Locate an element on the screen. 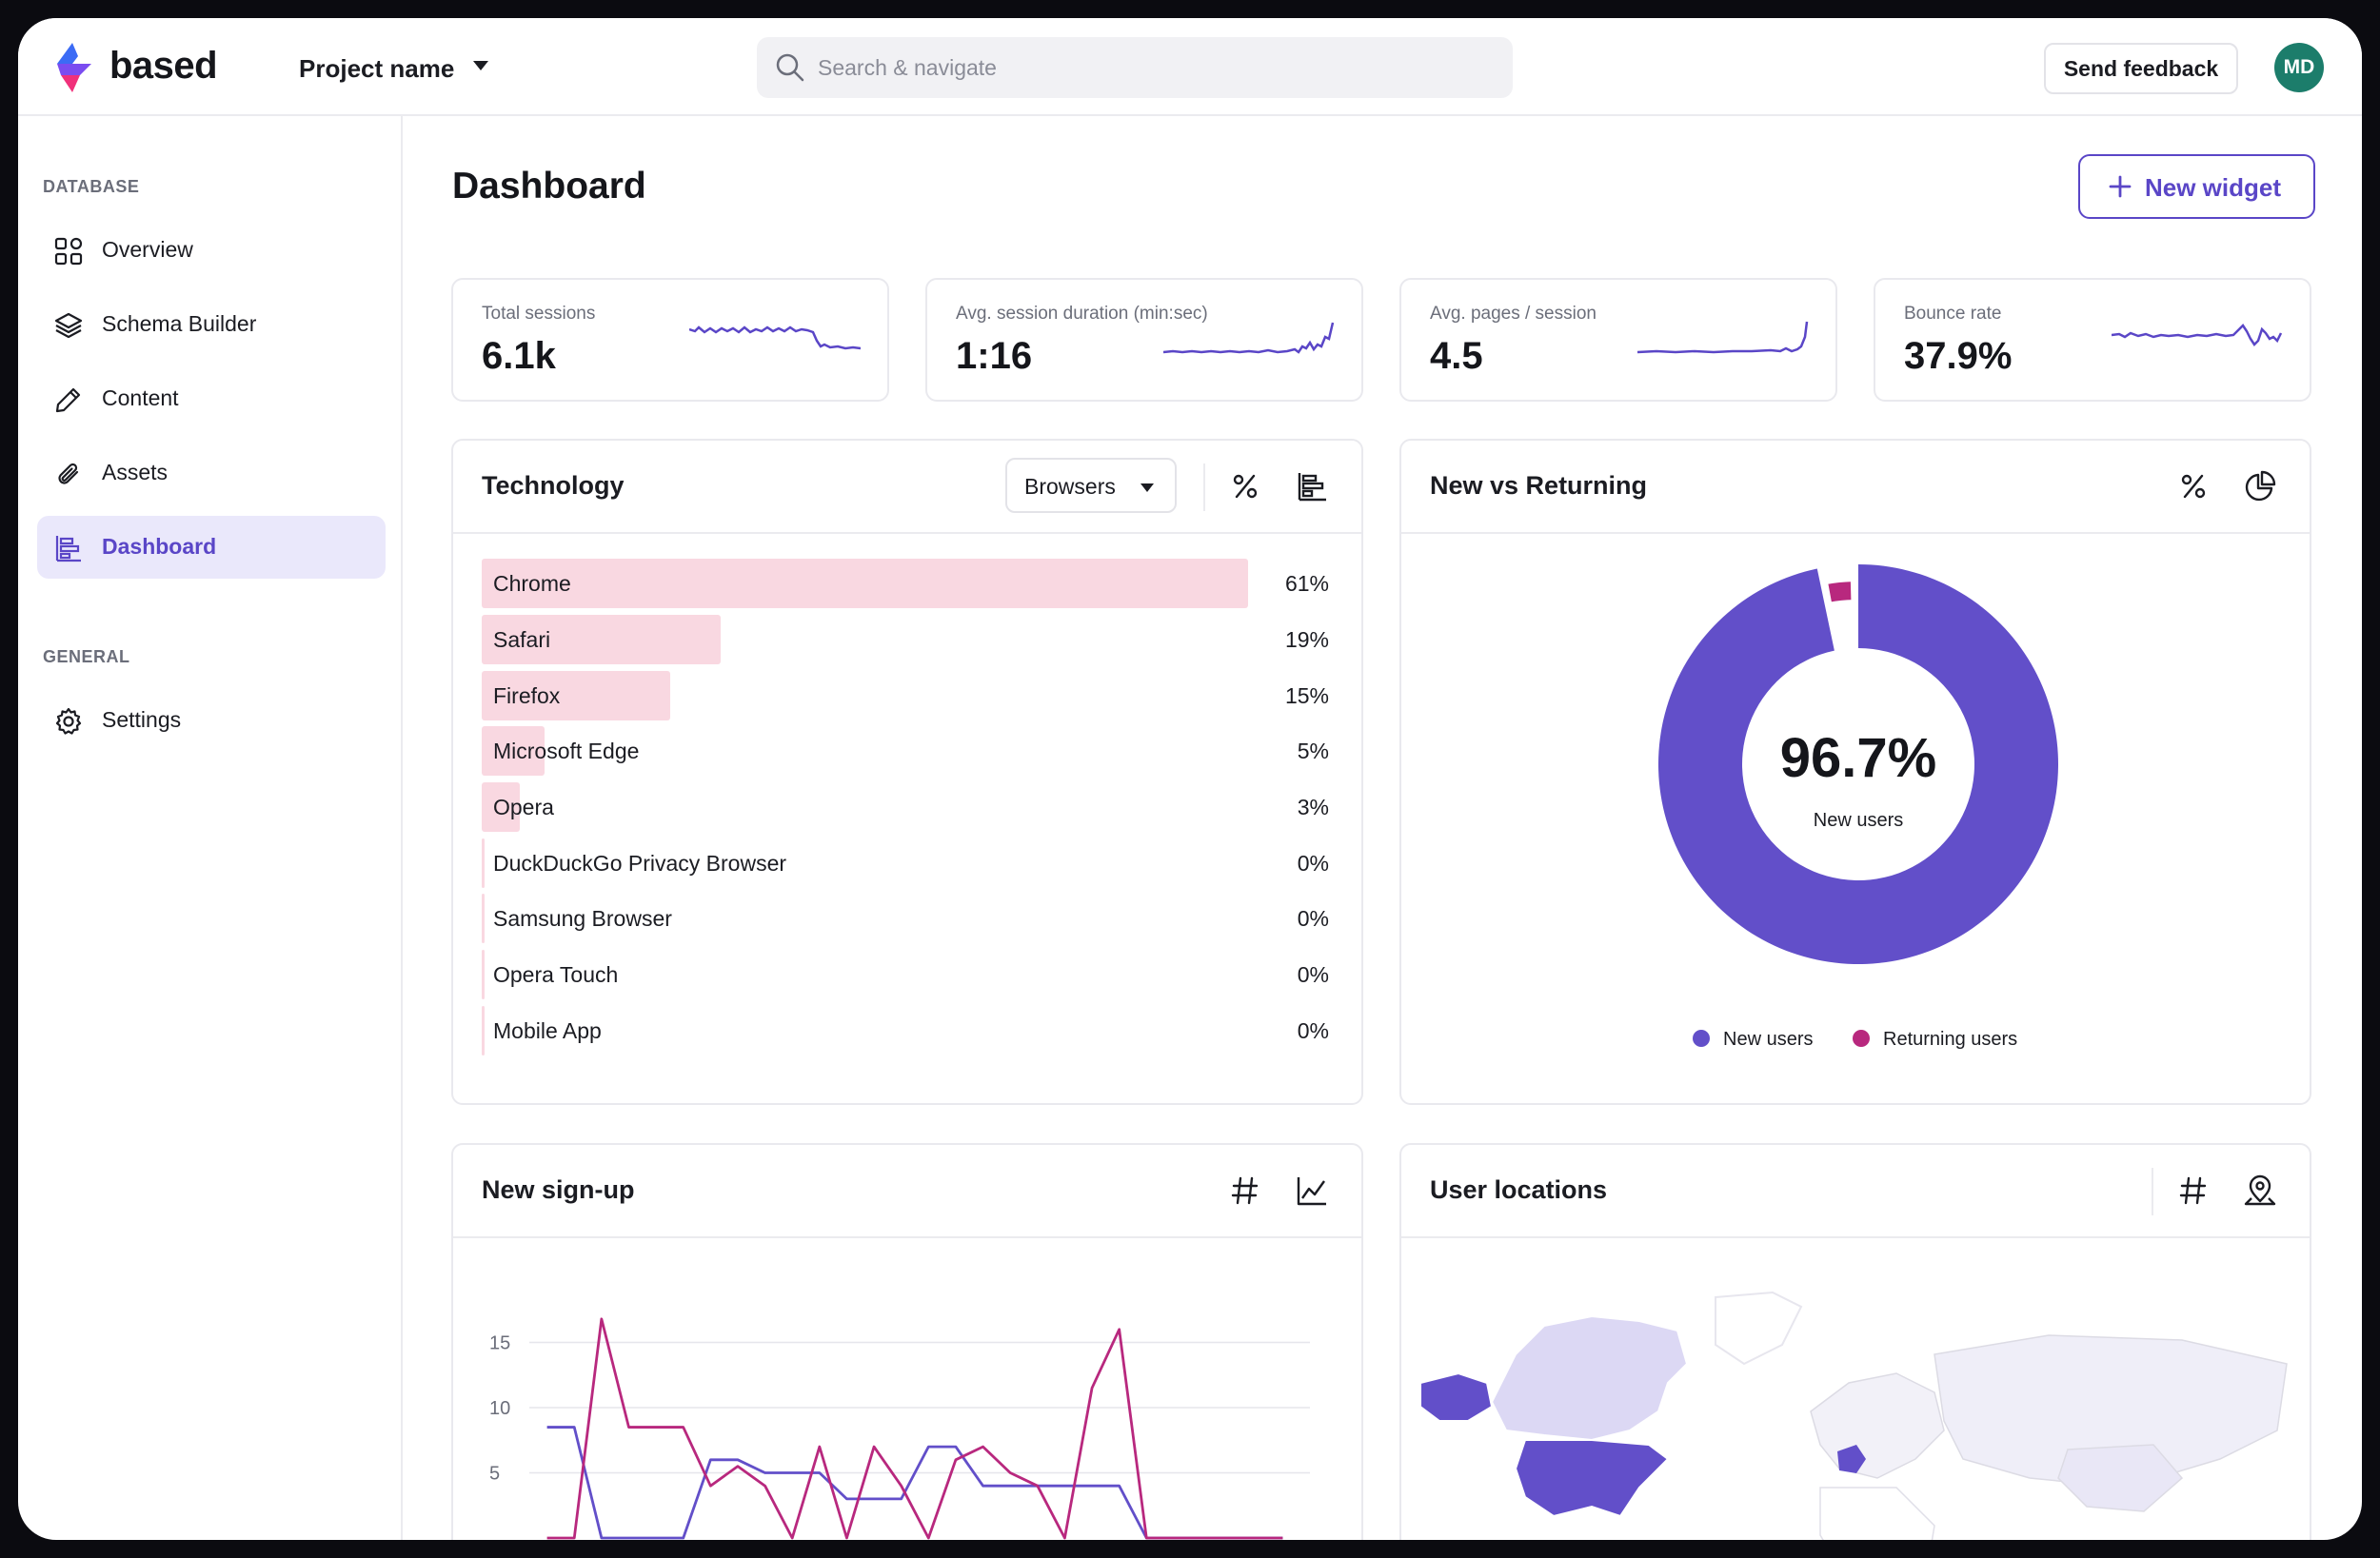  donut-slice-new-users is located at coordinates (1858, 764).